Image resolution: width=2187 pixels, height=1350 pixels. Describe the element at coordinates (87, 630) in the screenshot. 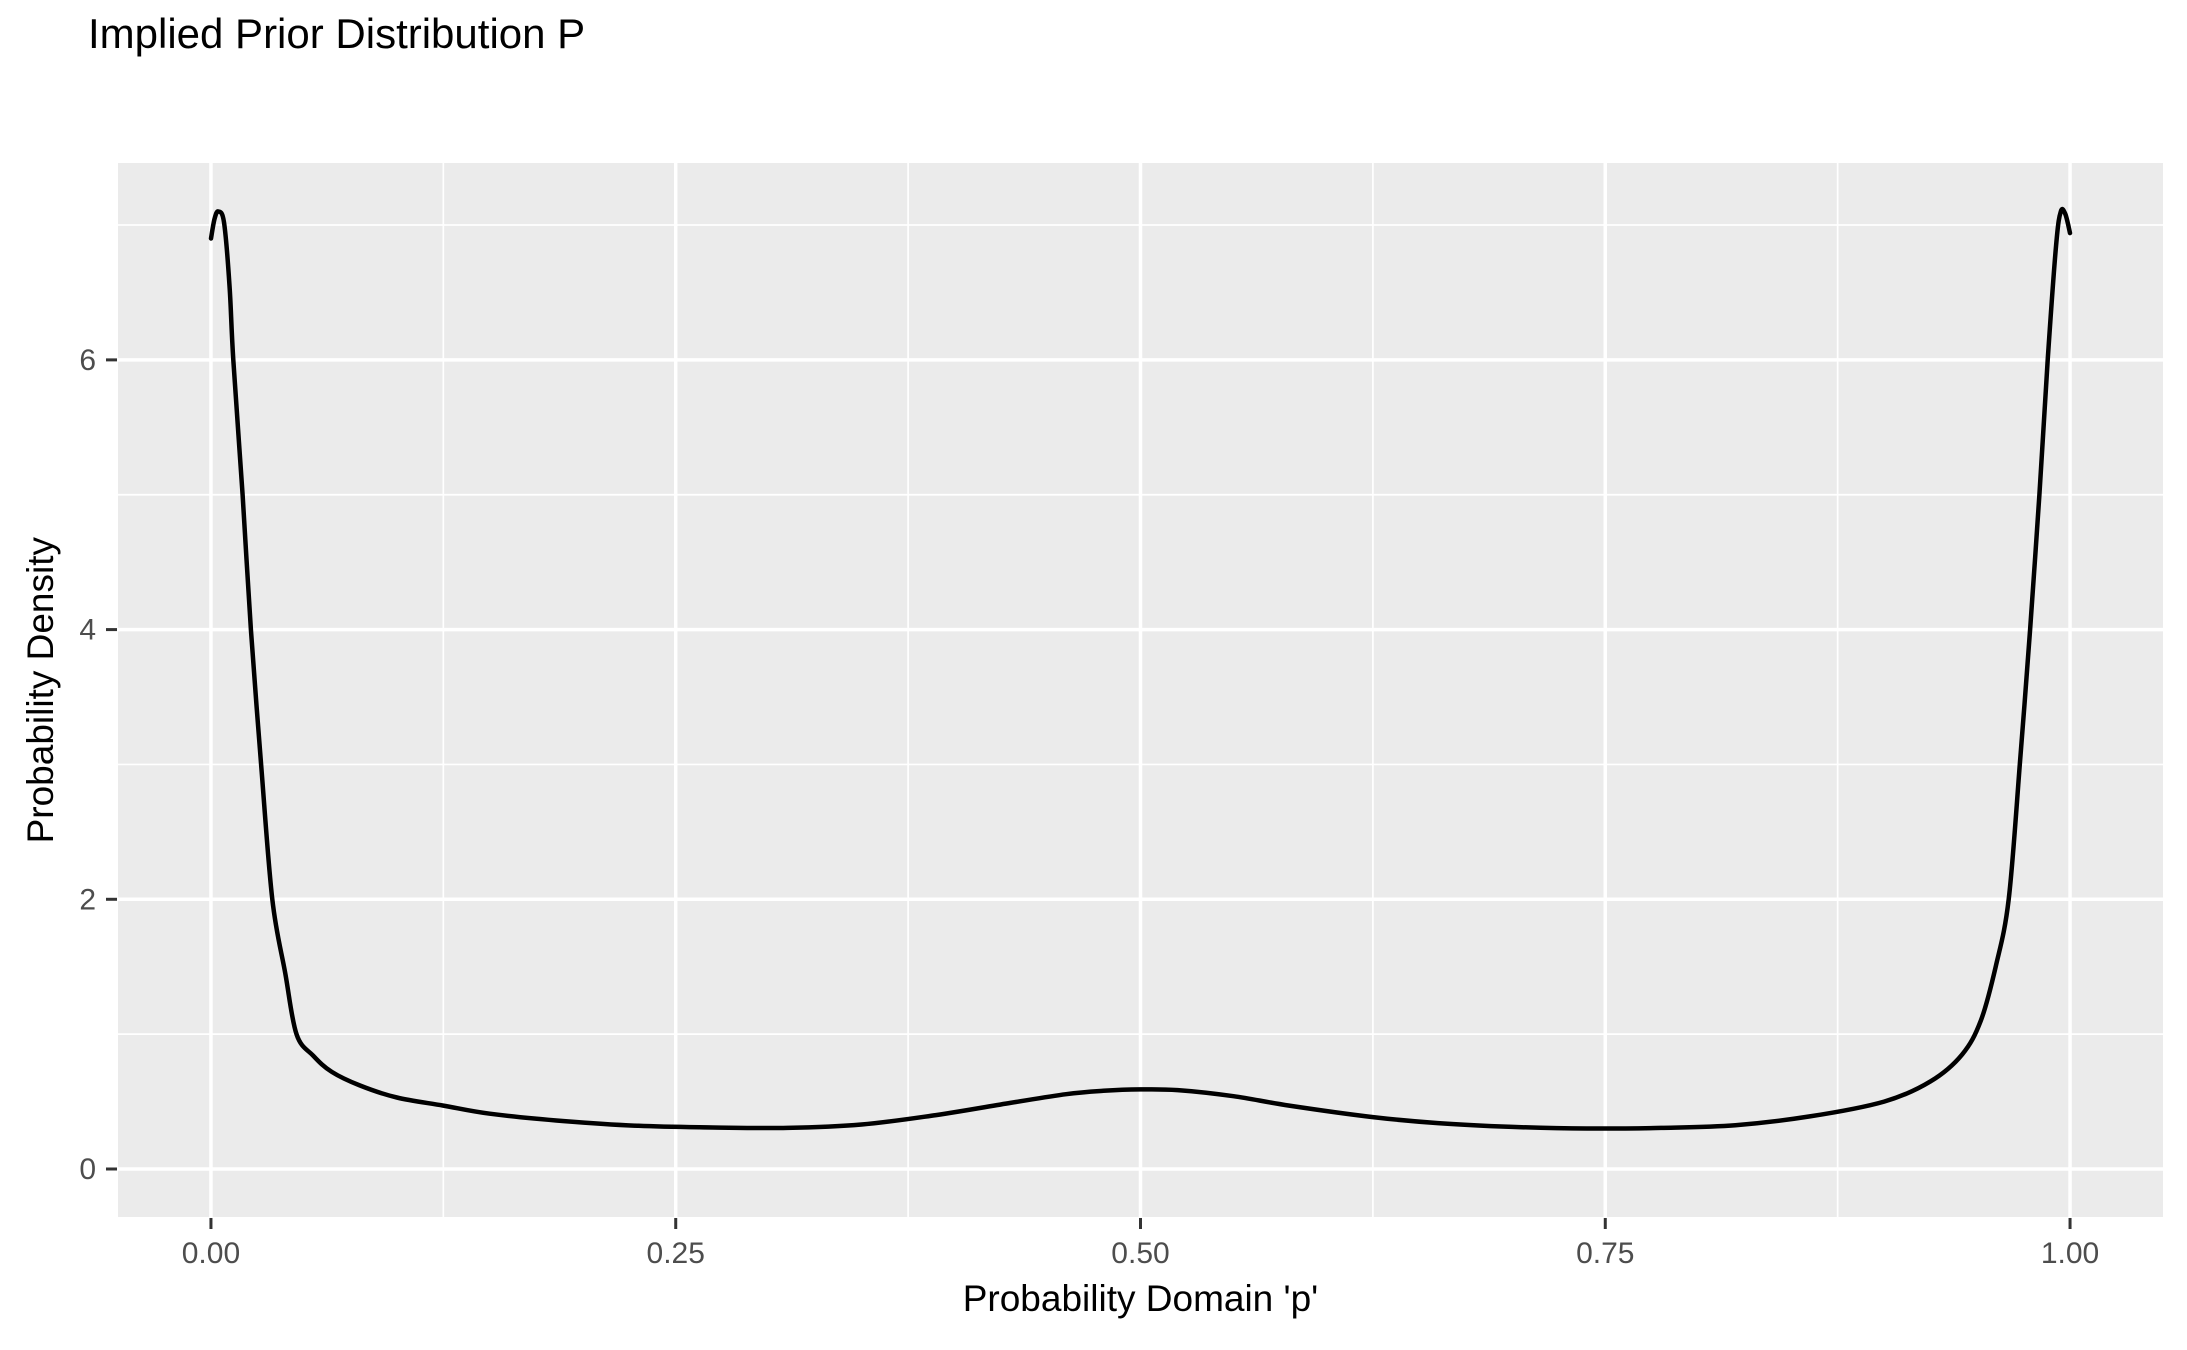

I see `y-tick-label: 4` at that location.